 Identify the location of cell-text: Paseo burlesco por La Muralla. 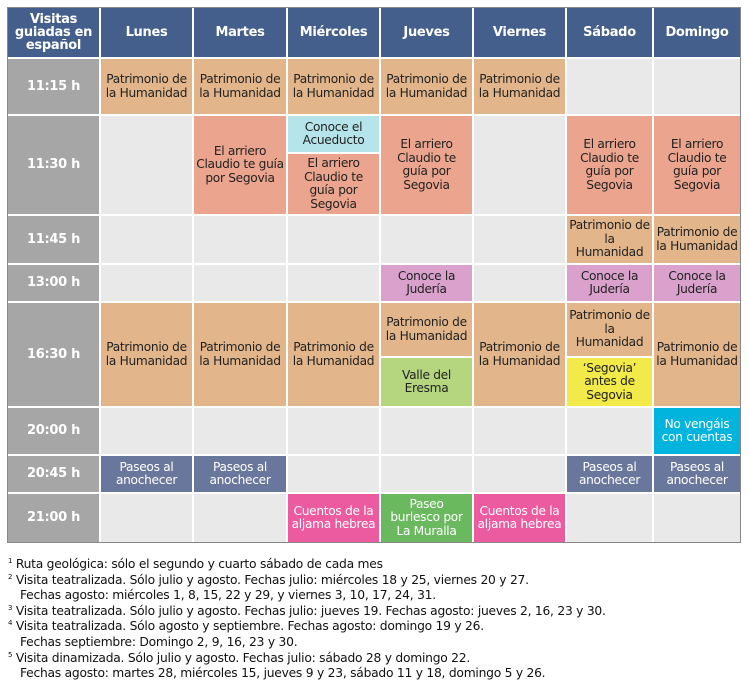
(426, 517).